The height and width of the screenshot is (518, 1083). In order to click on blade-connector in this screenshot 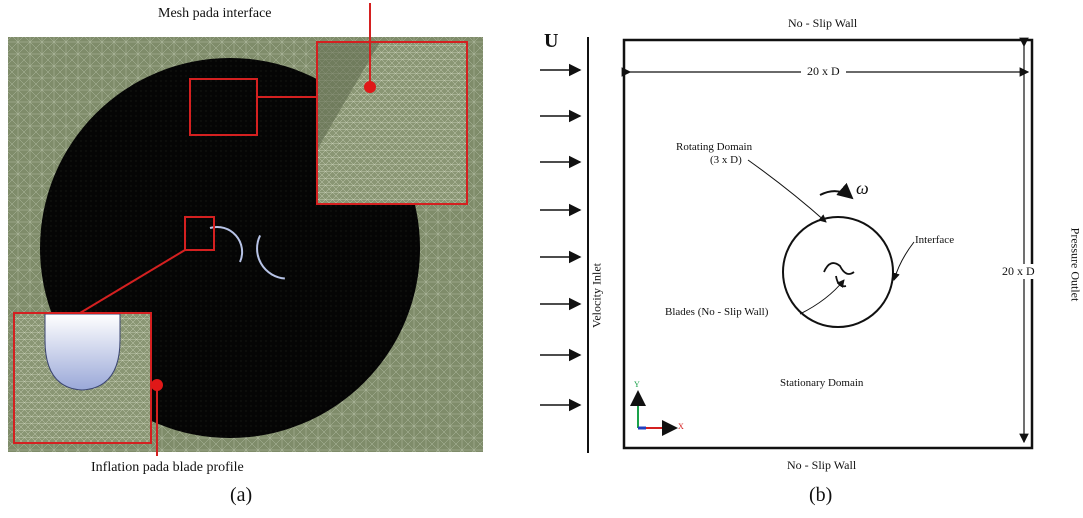, I will do `click(132, 281)`.